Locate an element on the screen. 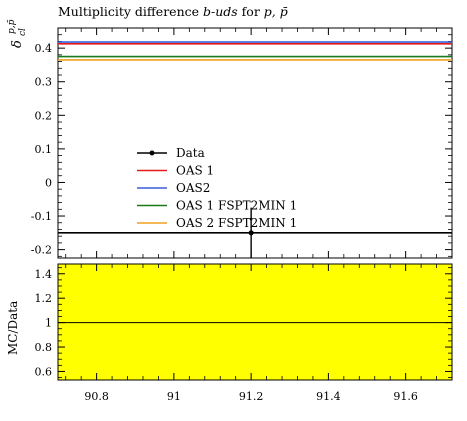  ratio-ytick-label: 1.2 is located at coordinates (44, 298).